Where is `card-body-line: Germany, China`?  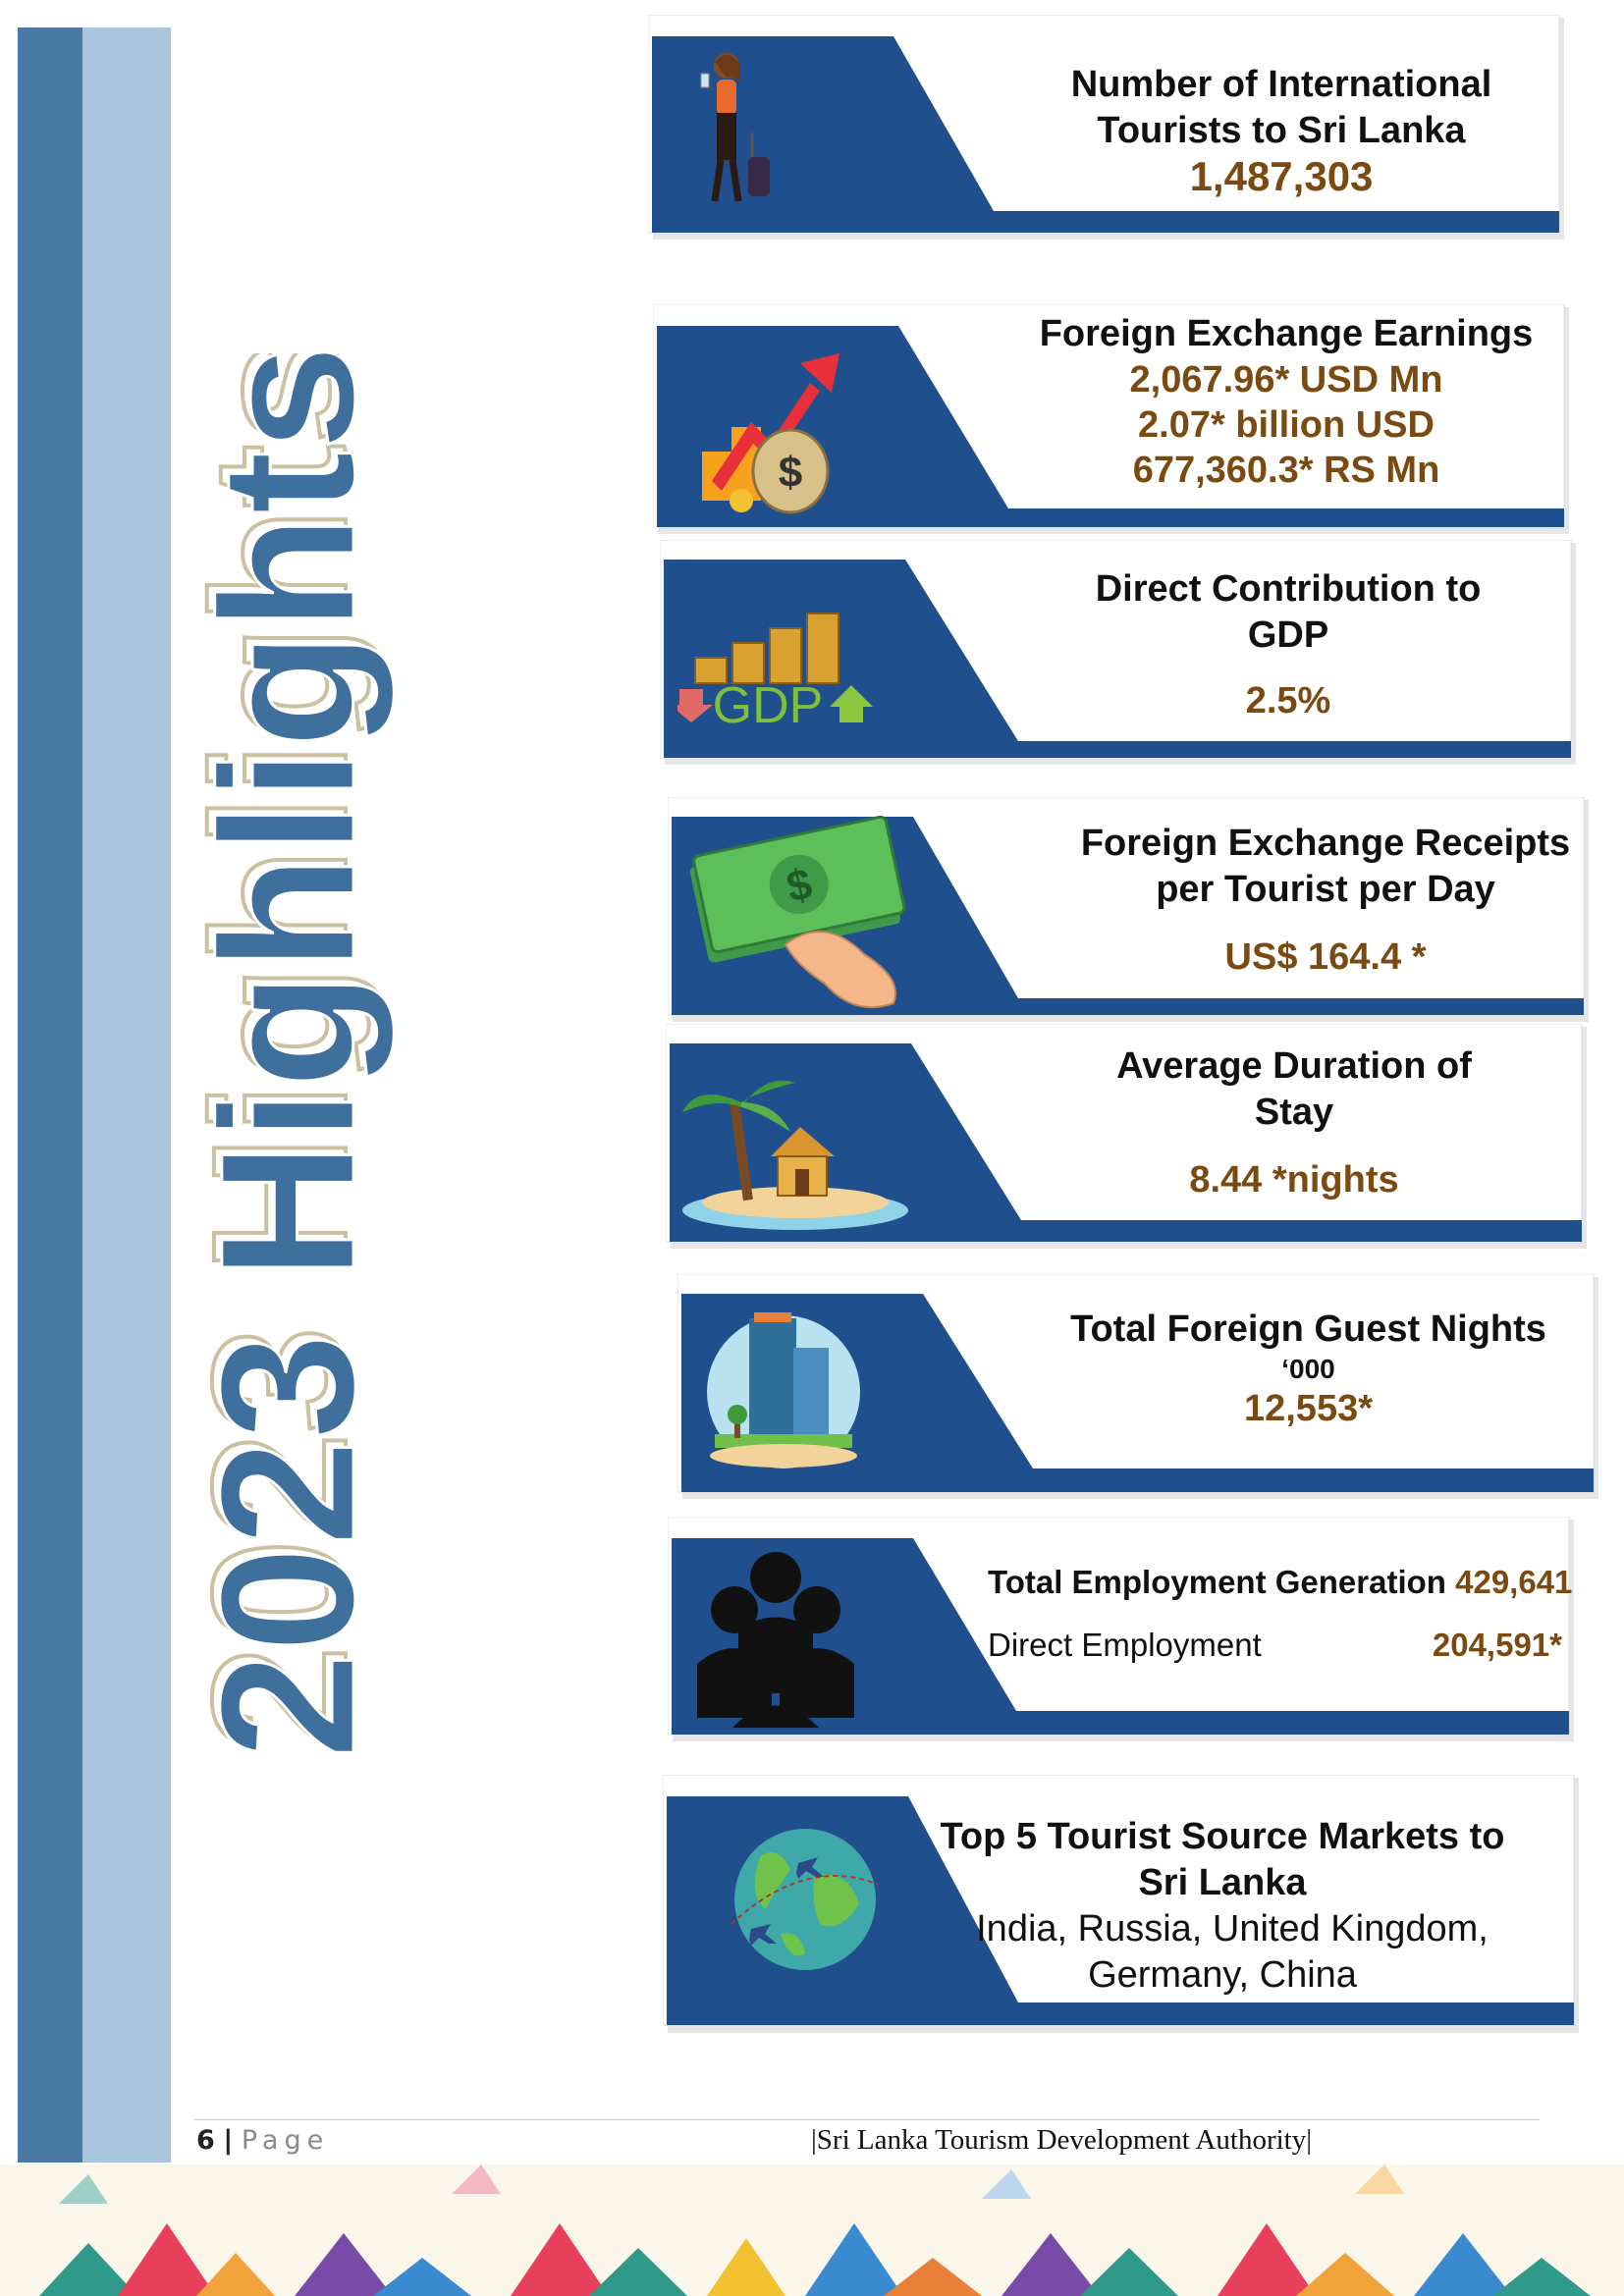 card-body-line: Germany, China is located at coordinates (1222, 1975).